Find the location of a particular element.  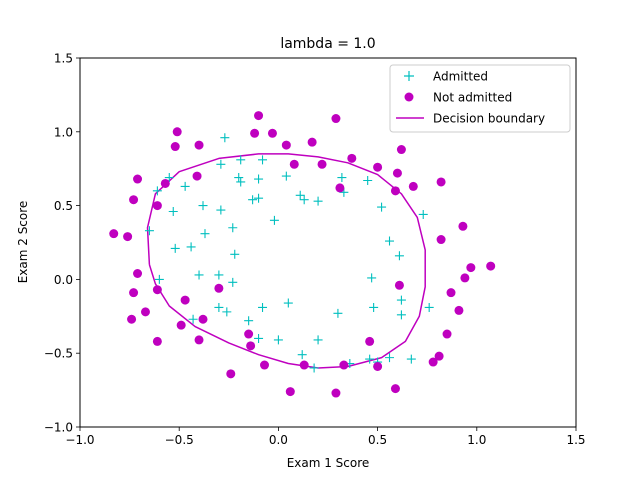

chart-title: lambda = 1.0 is located at coordinates (327, 44).